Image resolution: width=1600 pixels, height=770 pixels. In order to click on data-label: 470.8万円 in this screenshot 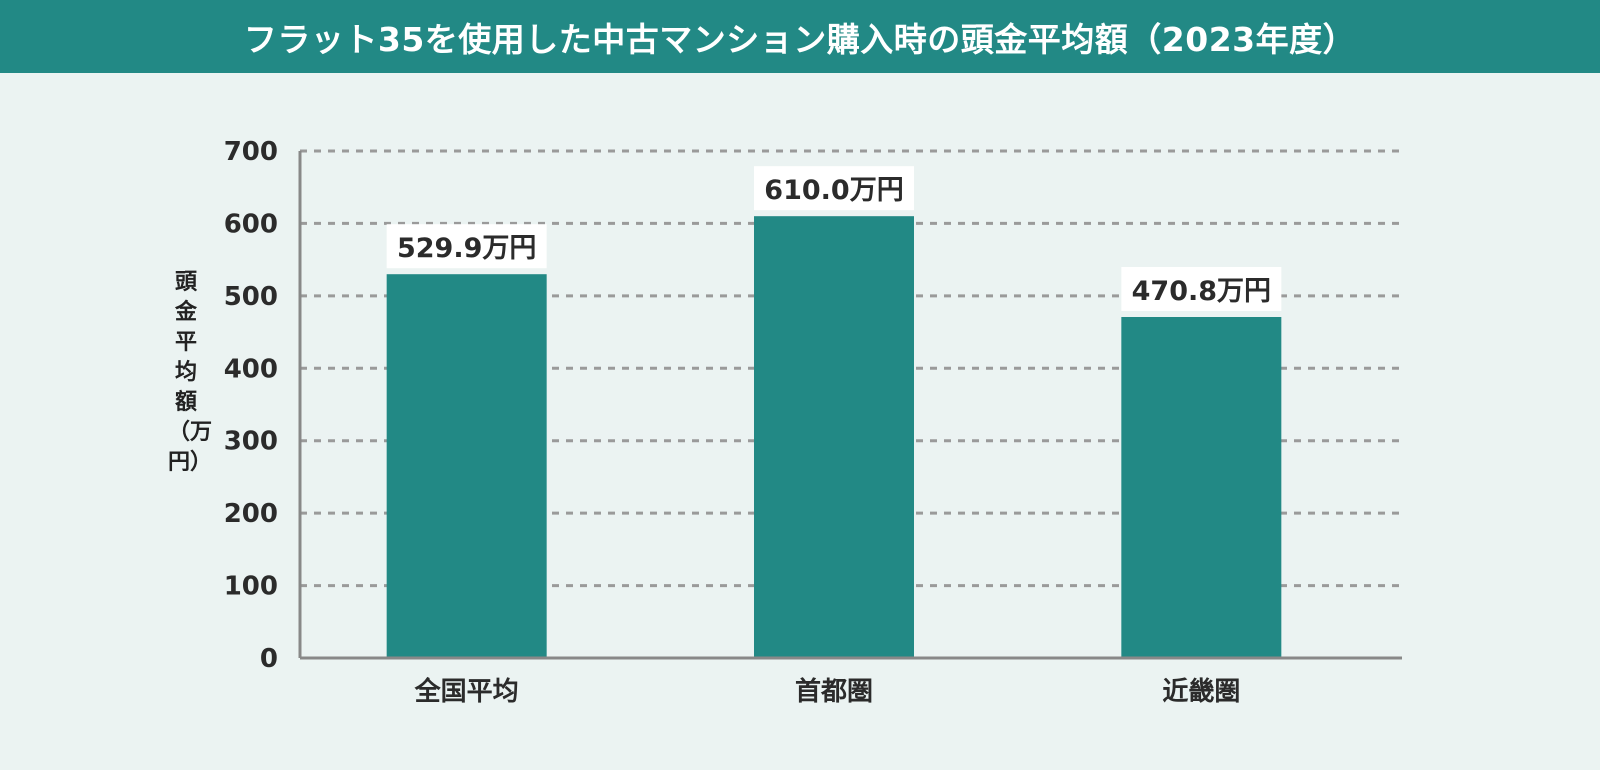, I will do `click(1201, 291)`.